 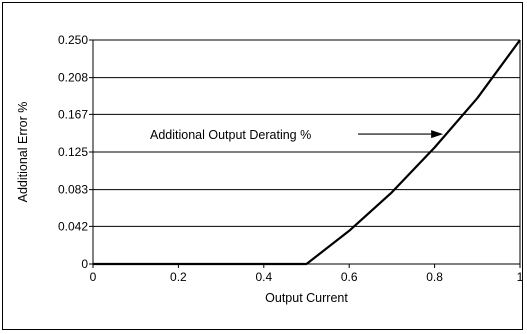 I want to click on x-tick-label-5: 1, so click(x=520, y=277).